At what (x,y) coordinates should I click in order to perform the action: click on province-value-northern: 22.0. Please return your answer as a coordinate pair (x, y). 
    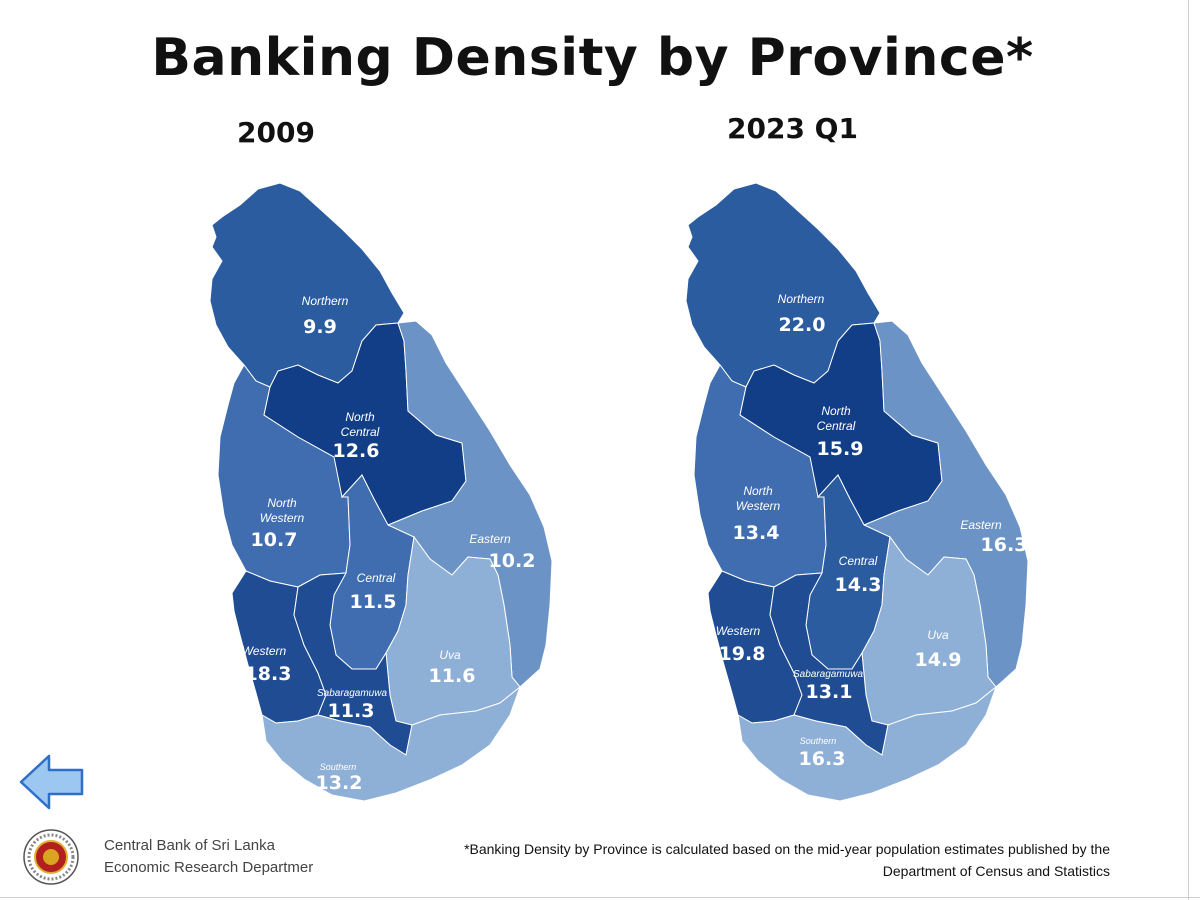
    Looking at the image, I should click on (802, 325).